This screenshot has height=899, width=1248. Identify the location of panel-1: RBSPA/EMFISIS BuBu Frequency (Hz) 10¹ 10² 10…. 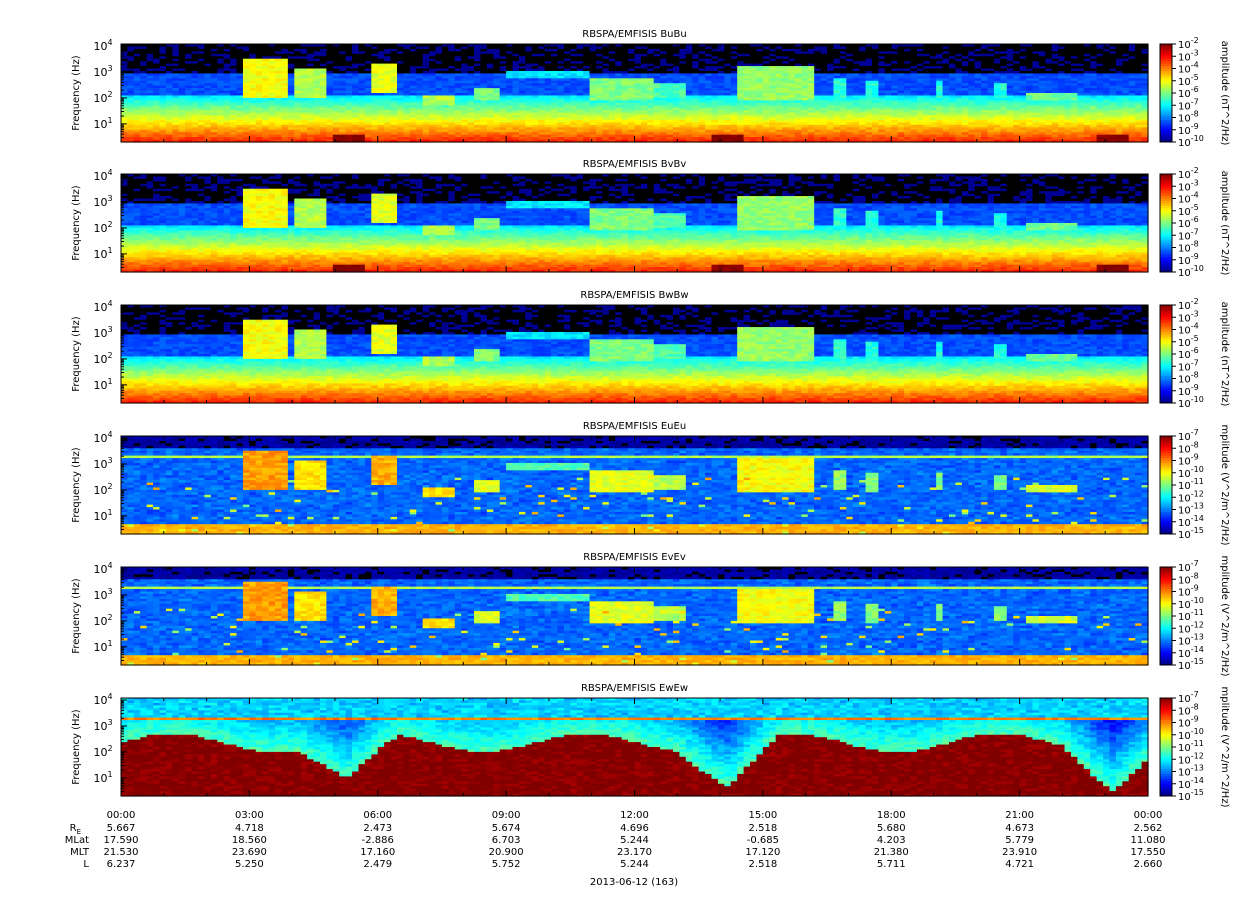
(650, 89).